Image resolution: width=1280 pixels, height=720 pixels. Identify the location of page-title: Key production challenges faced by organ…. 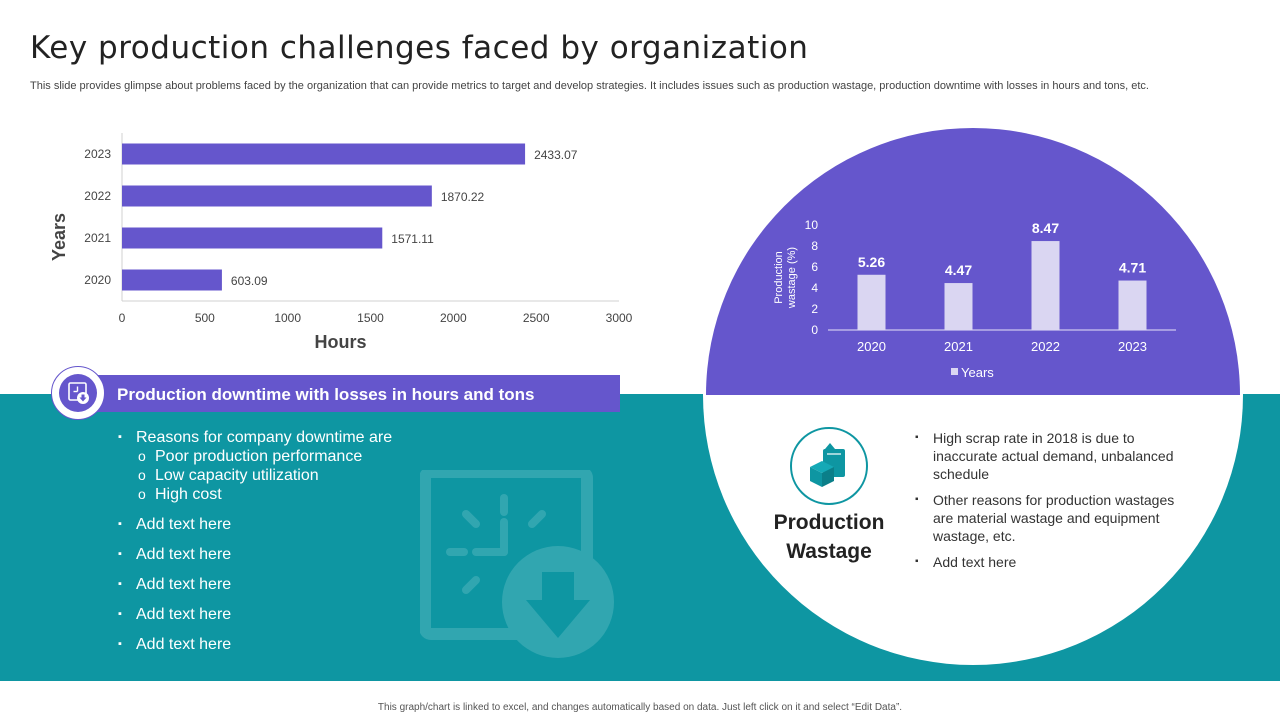
(419, 48).